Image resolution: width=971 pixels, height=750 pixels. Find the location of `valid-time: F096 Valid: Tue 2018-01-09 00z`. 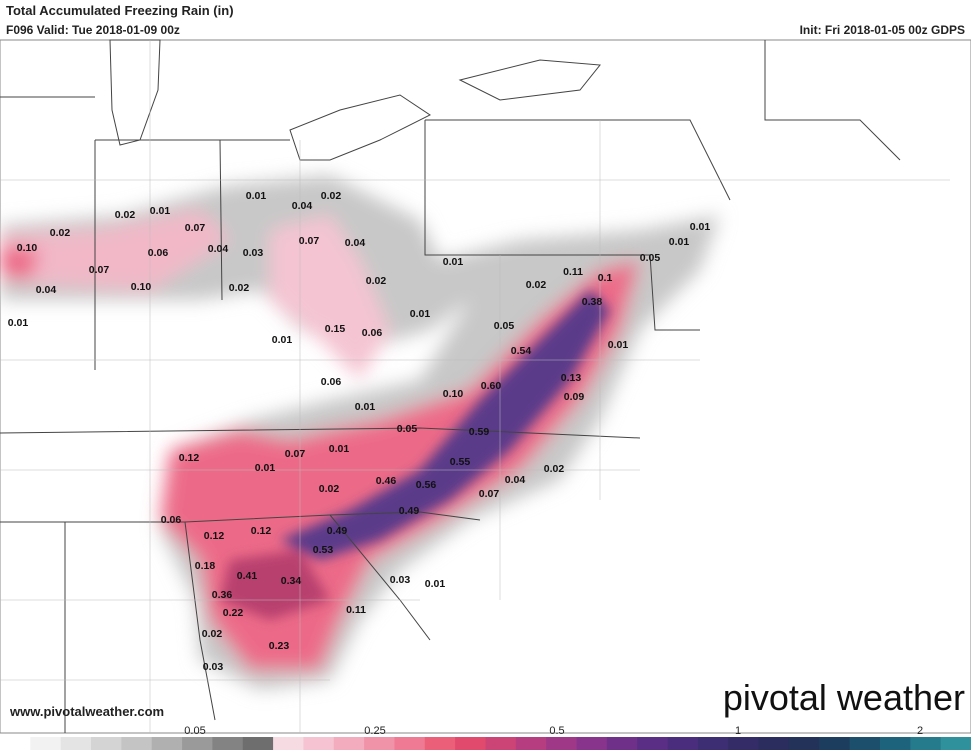

valid-time: F096 Valid: Tue 2018-01-09 00z is located at coordinates (93, 30).